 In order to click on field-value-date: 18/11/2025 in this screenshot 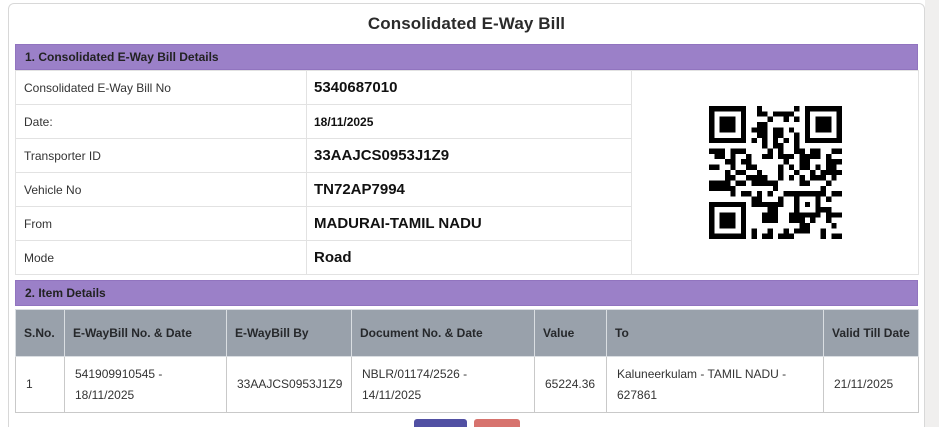, I will do `click(469, 121)`.